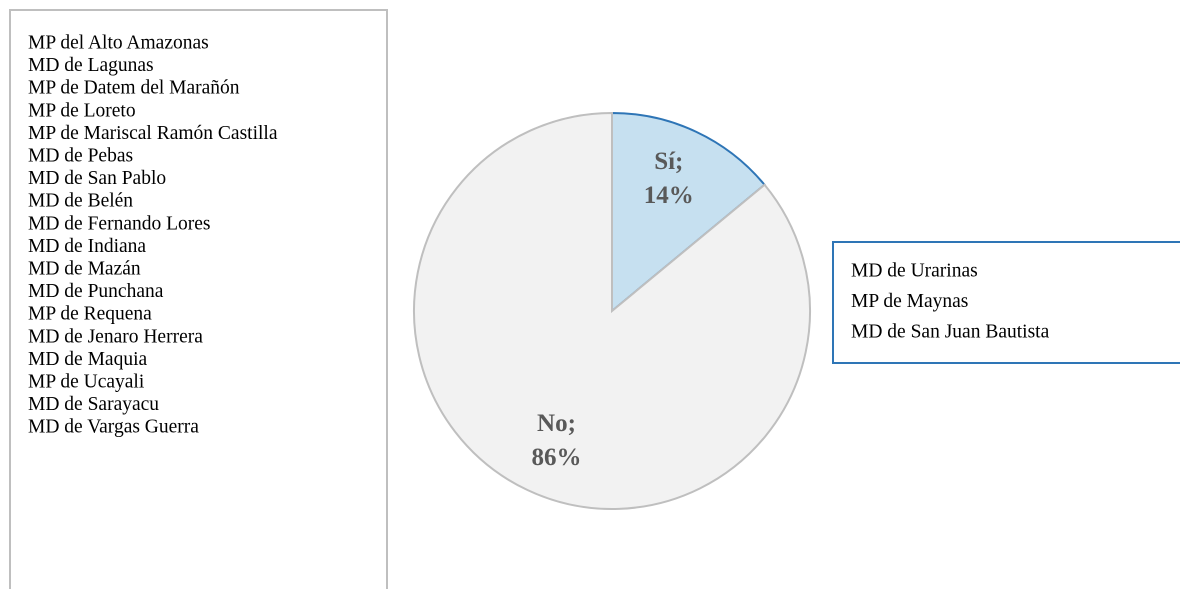 The width and height of the screenshot is (1180, 594). What do you see at coordinates (97, 178) in the screenshot?
I see `list-item: MD de San Pablo` at bounding box center [97, 178].